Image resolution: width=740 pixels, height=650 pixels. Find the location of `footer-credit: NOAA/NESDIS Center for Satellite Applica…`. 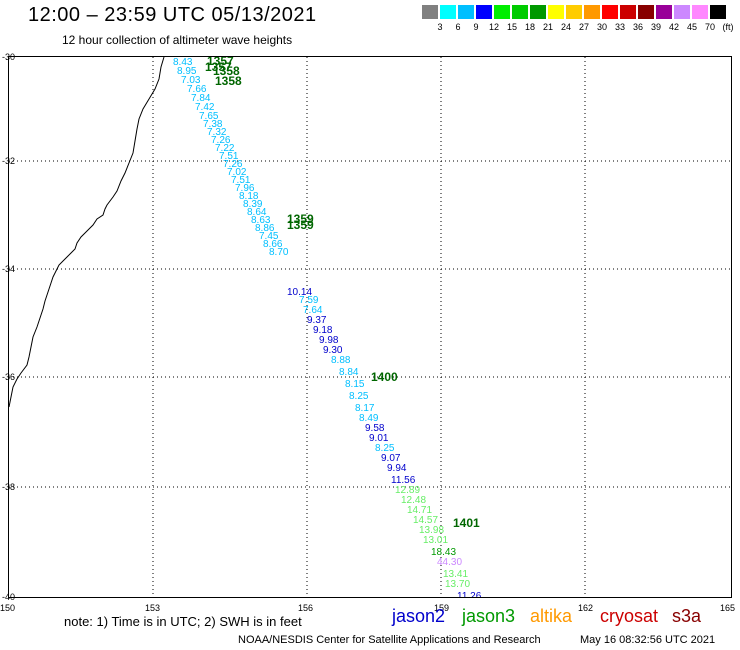

footer-credit: NOAA/NESDIS Center for Satellite Applica… is located at coordinates (389, 640).